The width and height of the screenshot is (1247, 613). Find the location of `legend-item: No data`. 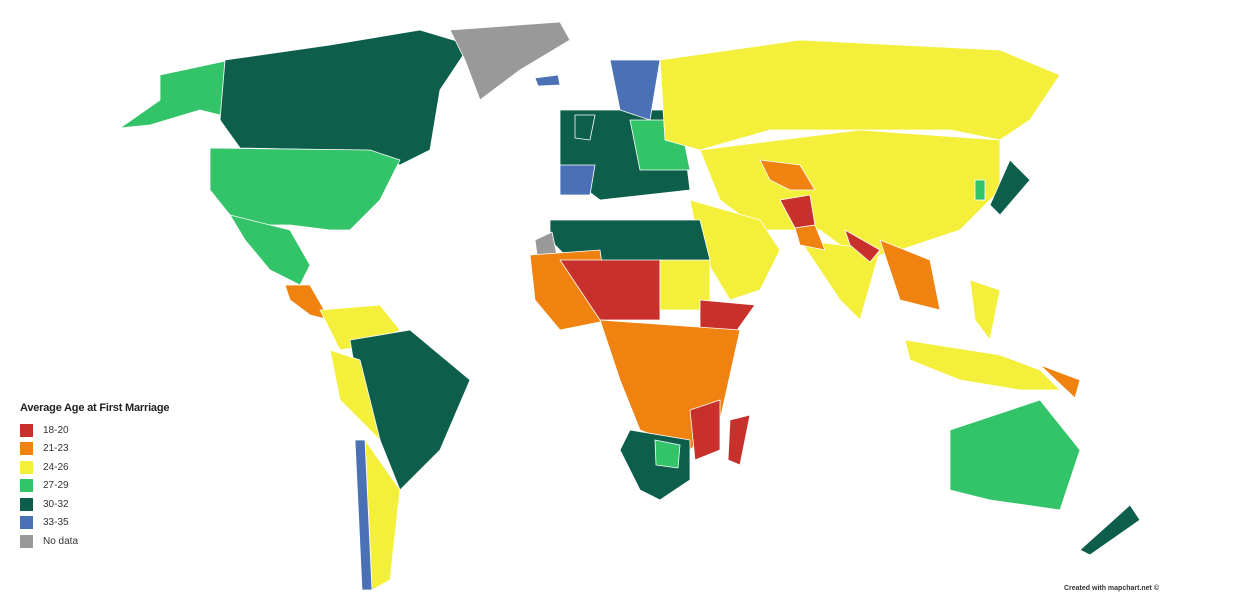

legend-item: No data is located at coordinates (94, 541).